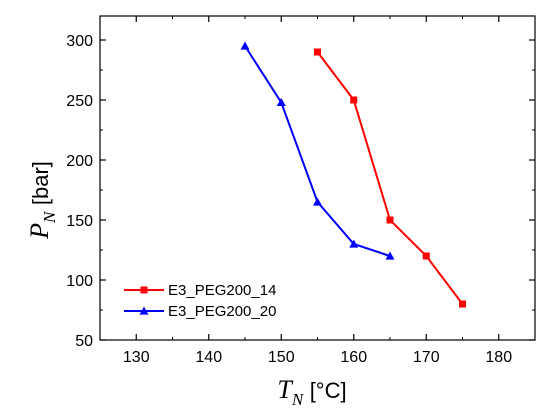 The width and height of the screenshot is (550, 416). What do you see at coordinates (498, 357) in the screenshot?
I see `x-tick-label: 180` at bounding box center [498, 357].